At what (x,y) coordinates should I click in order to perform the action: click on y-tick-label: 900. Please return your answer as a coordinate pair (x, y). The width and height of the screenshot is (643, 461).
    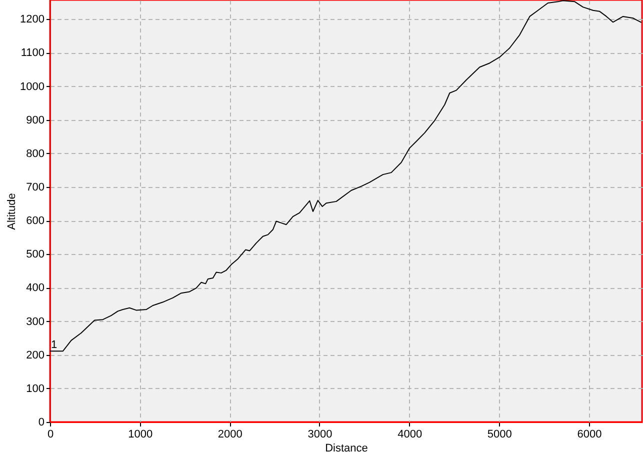
    Looking at the image, I should click on (35, 120).